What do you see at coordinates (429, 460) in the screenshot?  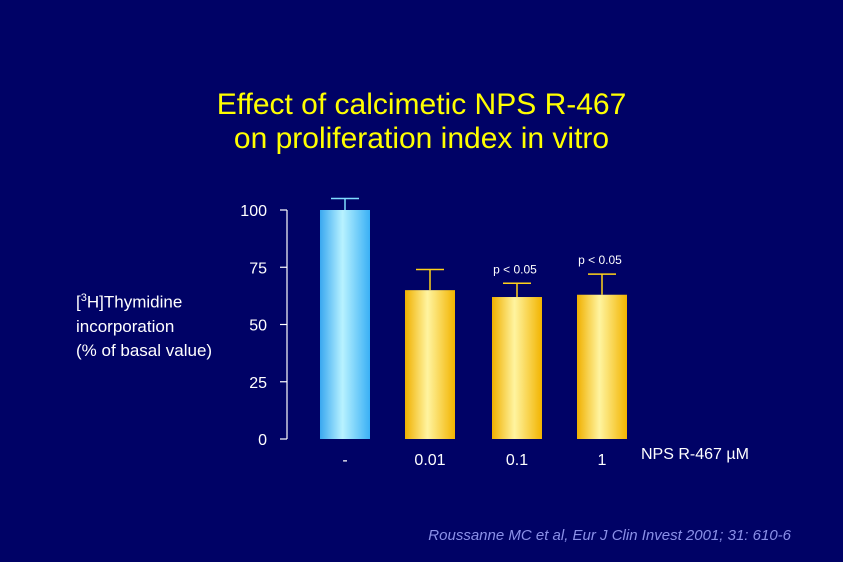 I see `x-tick-label: 0.01` at bounding box center [429, 460].